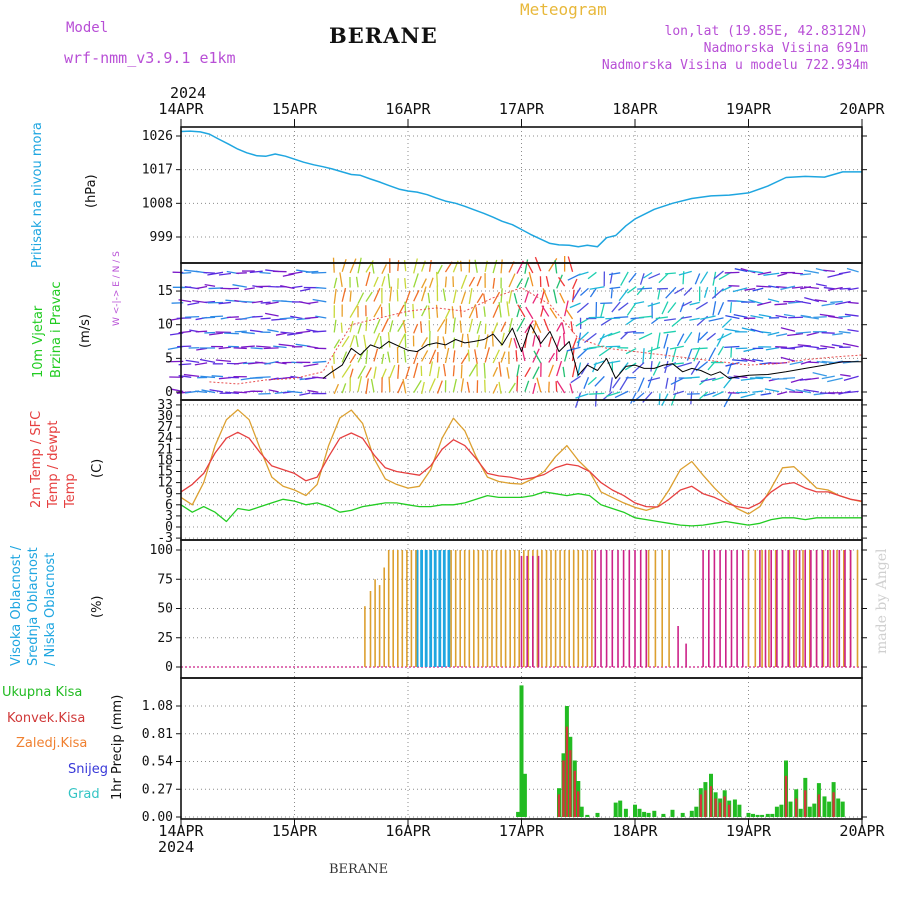  Describe the element at coordinates (522, 831) in the screenshot. I see `time-tick-label-bottom: 17APR` at that location.